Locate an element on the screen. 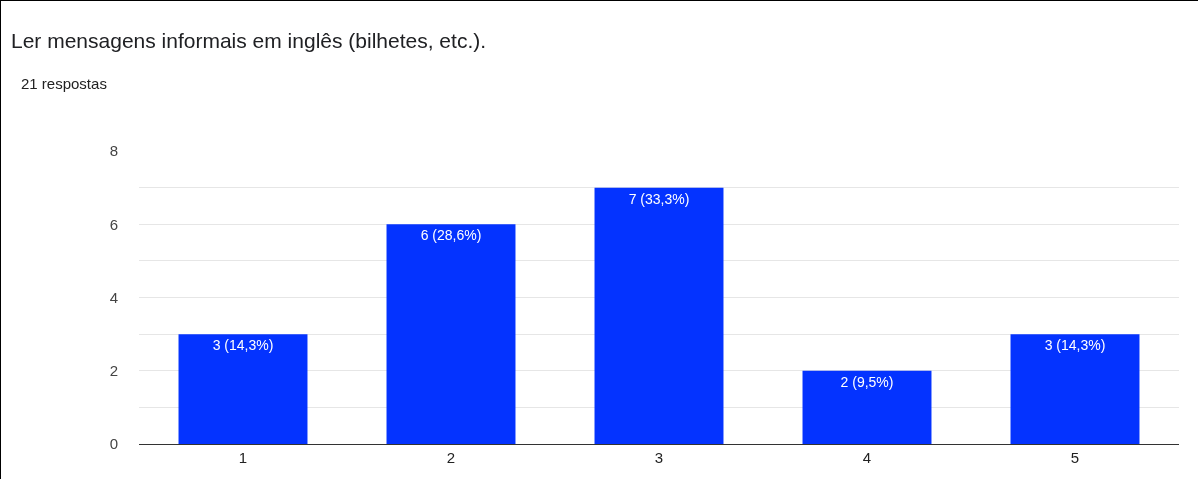 This screenshot has width=1198, height=479. x-tick-label: 4 is located at coordinates (867, 457).